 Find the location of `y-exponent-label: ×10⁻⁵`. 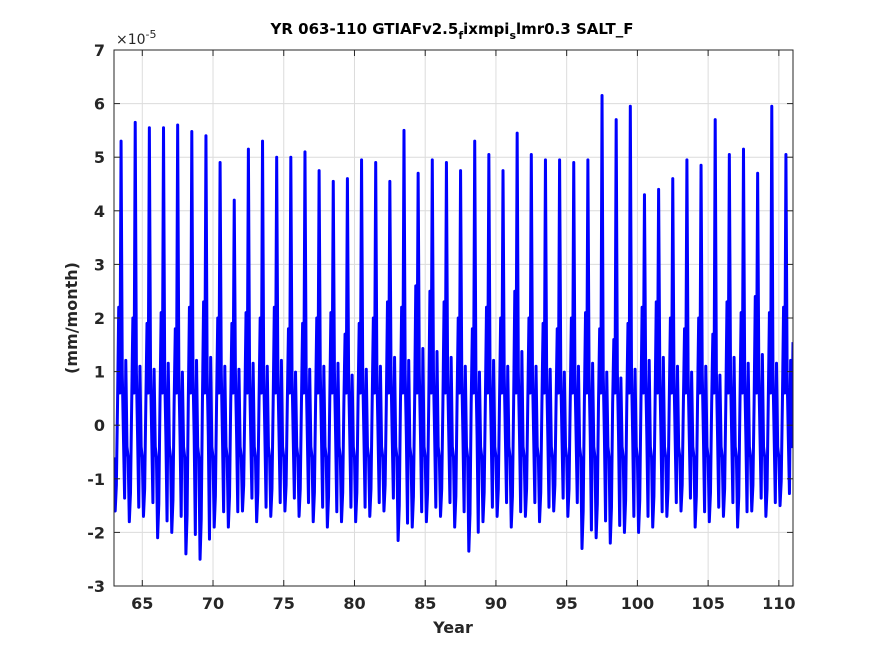

y-exponent-label: ×10⁻⁵ is located at coordinates (136, 38).